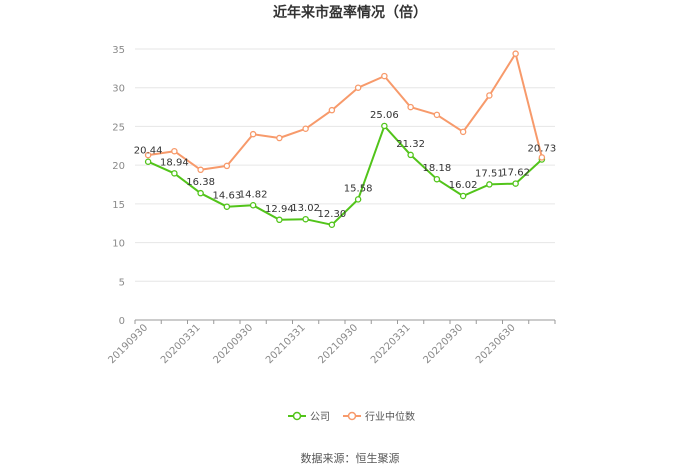 The image size is (700, 473). What do you see at coordinates (122, 321) in the screenshot?
I see `y-tick-label: 0` at bounding box center [122, 321].